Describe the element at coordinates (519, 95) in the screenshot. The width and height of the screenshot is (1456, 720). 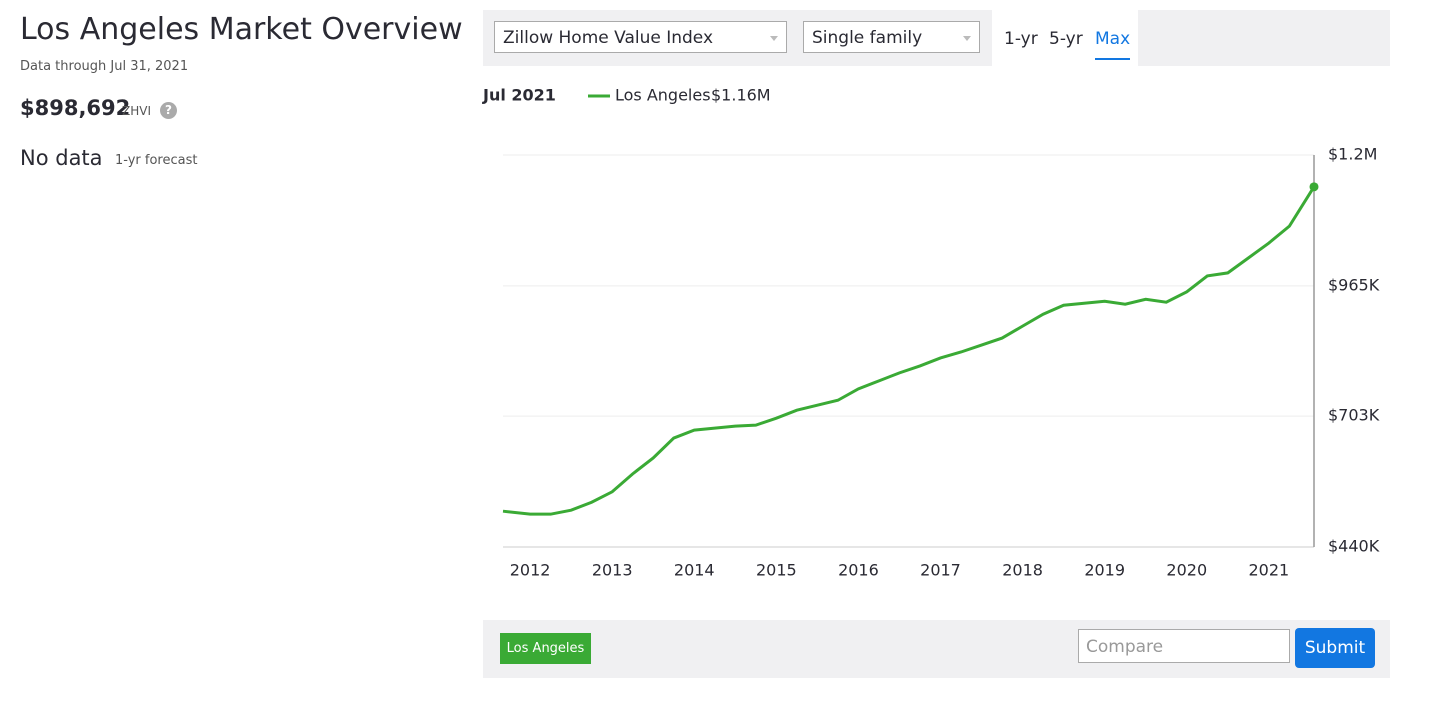
I see `legend-date: Jul 2021` at that location.